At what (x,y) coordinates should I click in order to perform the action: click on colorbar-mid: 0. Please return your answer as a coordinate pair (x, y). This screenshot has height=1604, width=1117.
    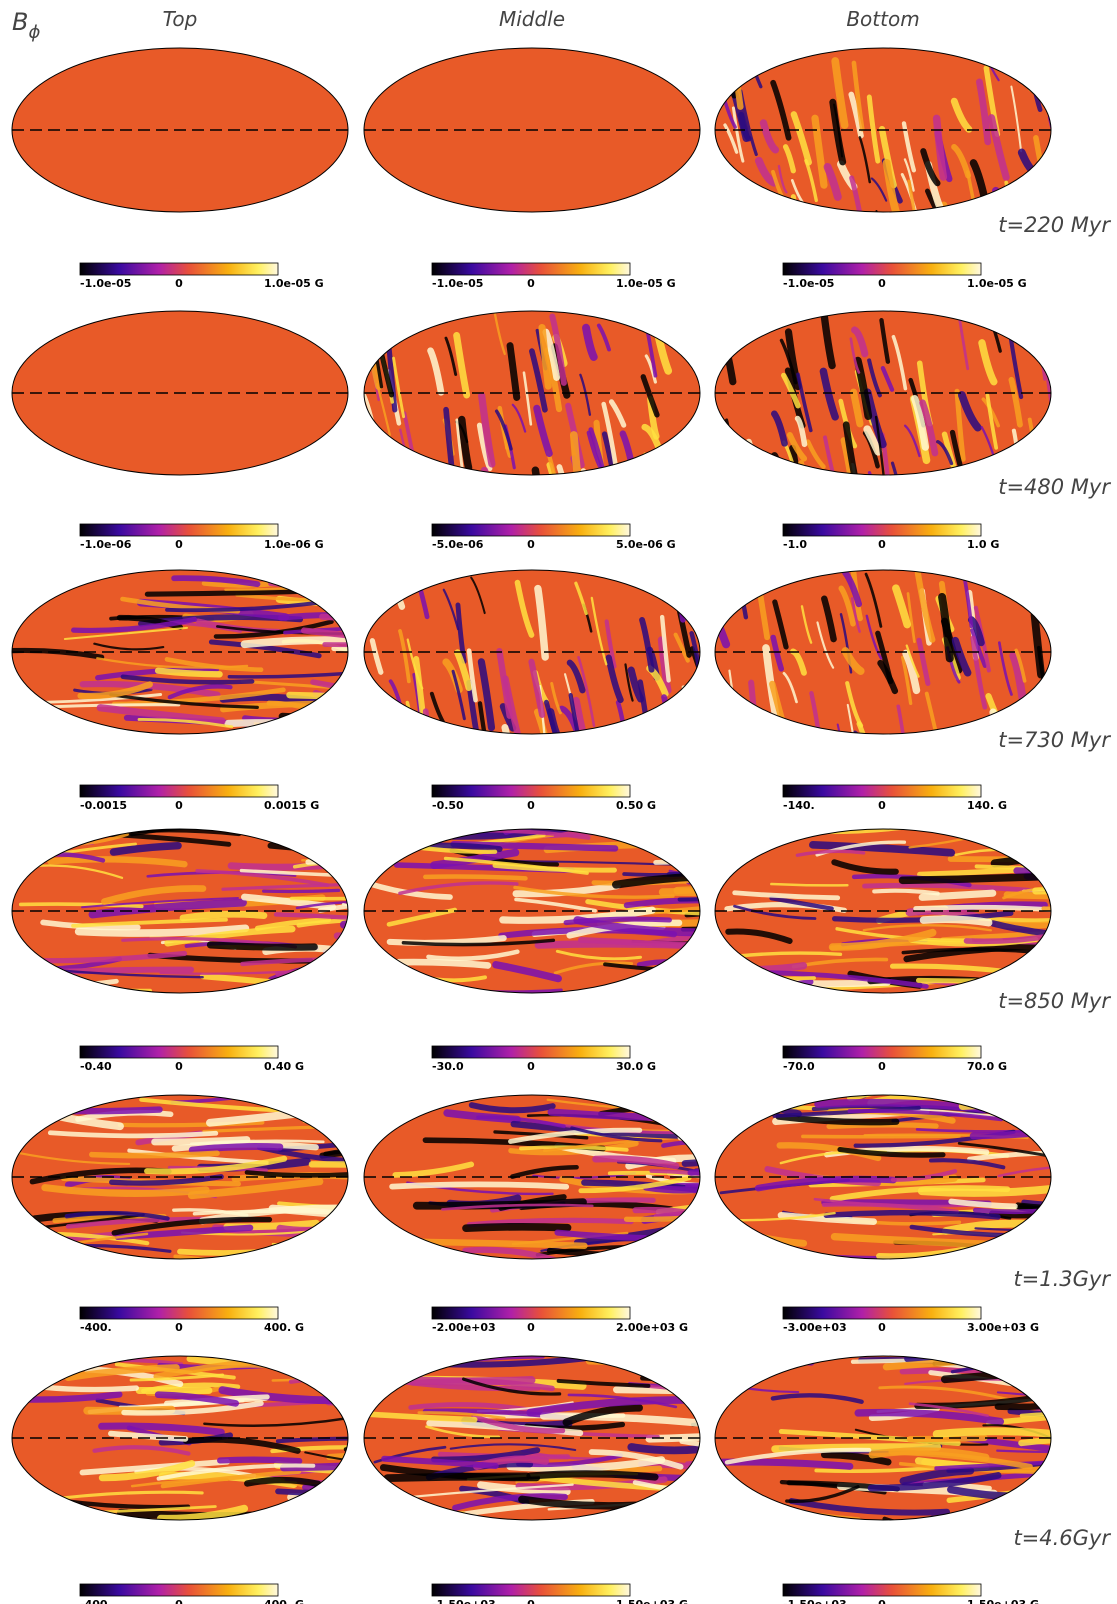
    Looking at the image, I should click on (882, 805).